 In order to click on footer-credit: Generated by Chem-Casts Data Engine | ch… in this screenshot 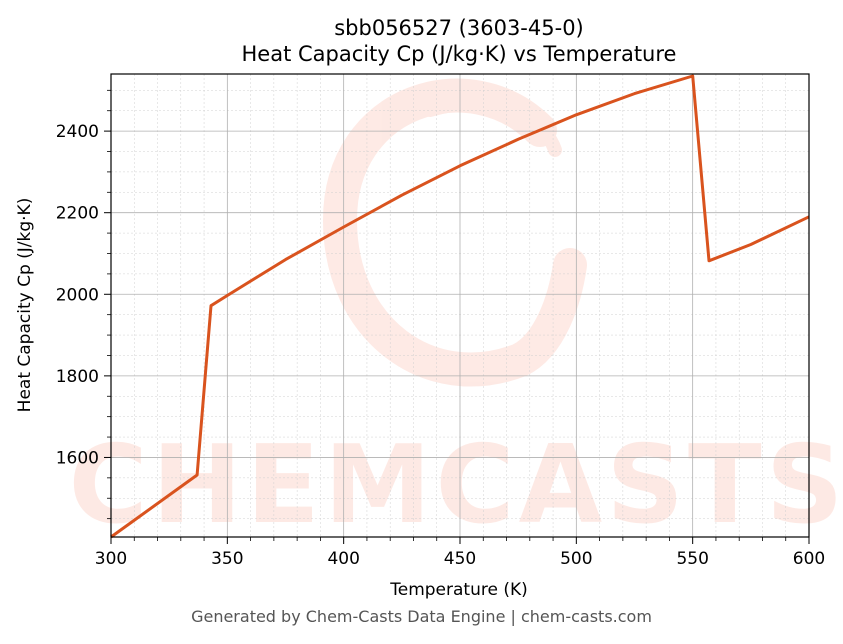, I will do `click(421, 616)`.